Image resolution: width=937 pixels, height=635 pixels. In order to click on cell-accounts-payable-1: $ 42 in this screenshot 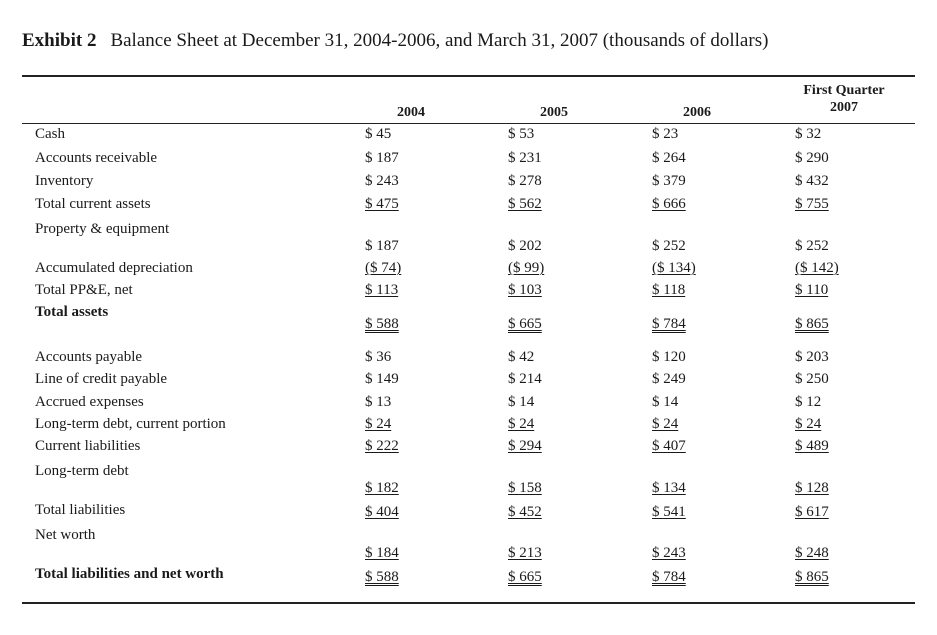, I will do `click(521, 357)`.